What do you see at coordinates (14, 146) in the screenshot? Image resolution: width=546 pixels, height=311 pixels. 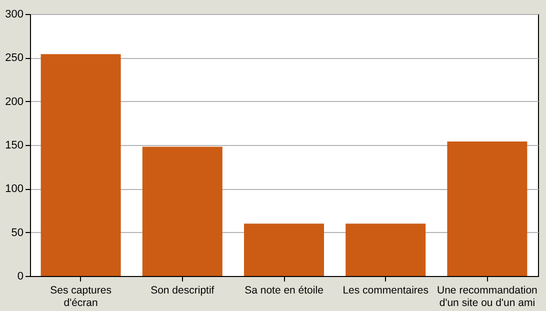 I see `y-tick-label: 150` at bounding box center [14, 146].